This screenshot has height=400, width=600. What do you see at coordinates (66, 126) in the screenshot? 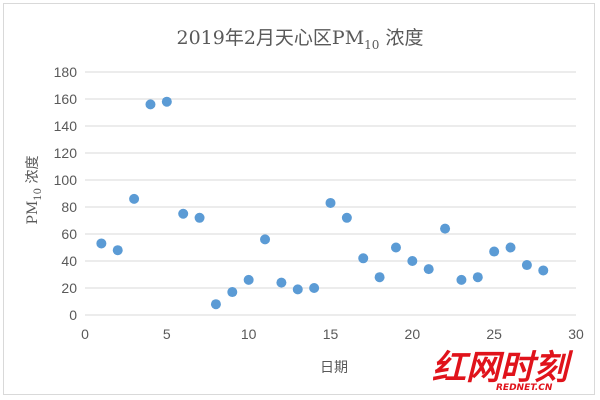
I see `y-tick-label-140: 140` at bounding box center [66, 126].